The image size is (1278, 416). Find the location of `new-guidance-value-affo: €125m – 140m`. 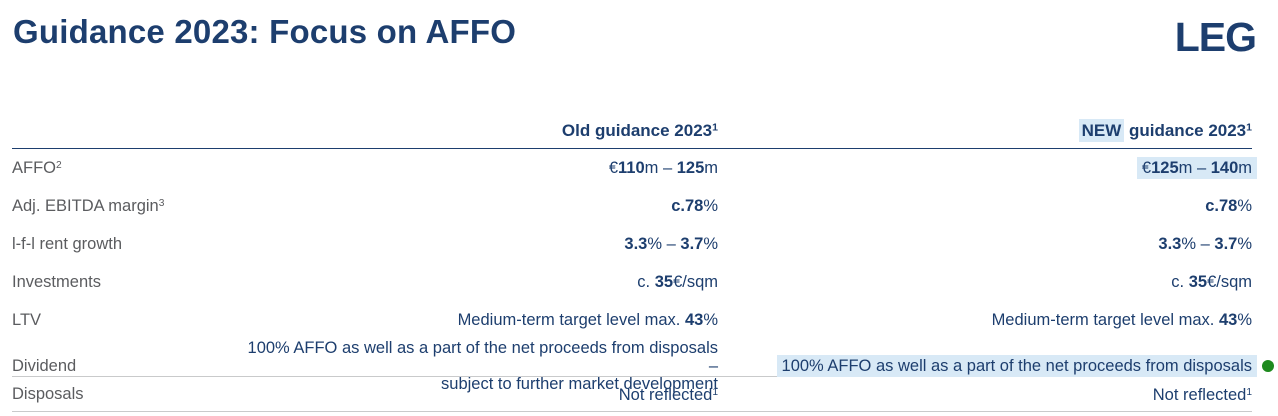

new-guidance-value-affo: €125m – 140m is located at coordinates (987, 168).